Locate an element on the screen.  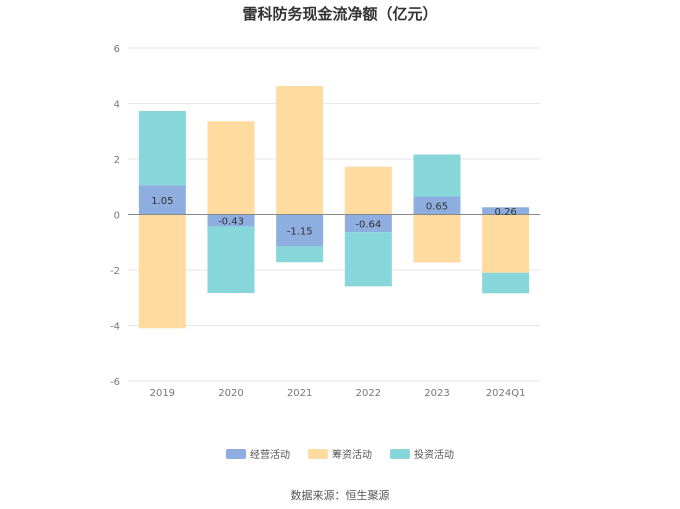
data-label: -0.43 is located at coordinates (231, 221).